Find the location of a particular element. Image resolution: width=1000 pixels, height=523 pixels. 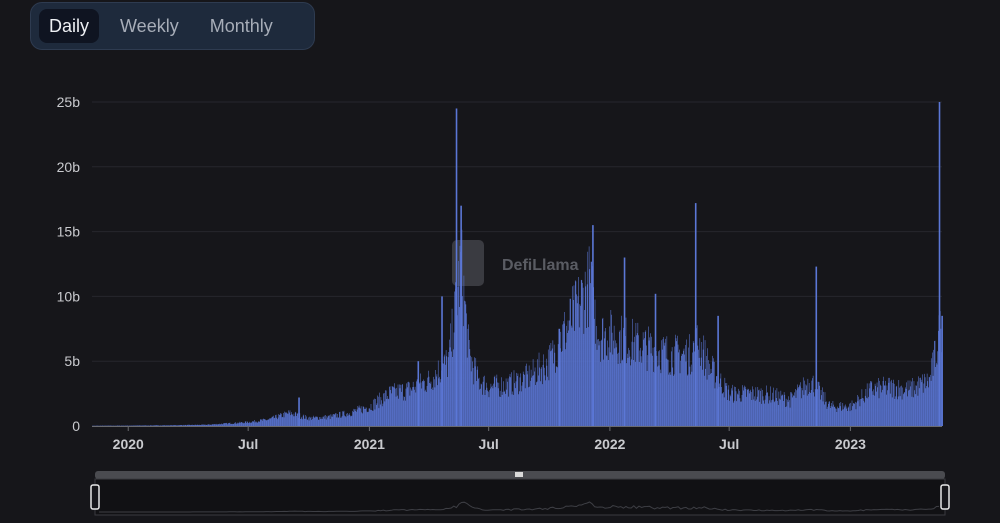

tab-monthly: Monthly is located at coordinates (241, 26).